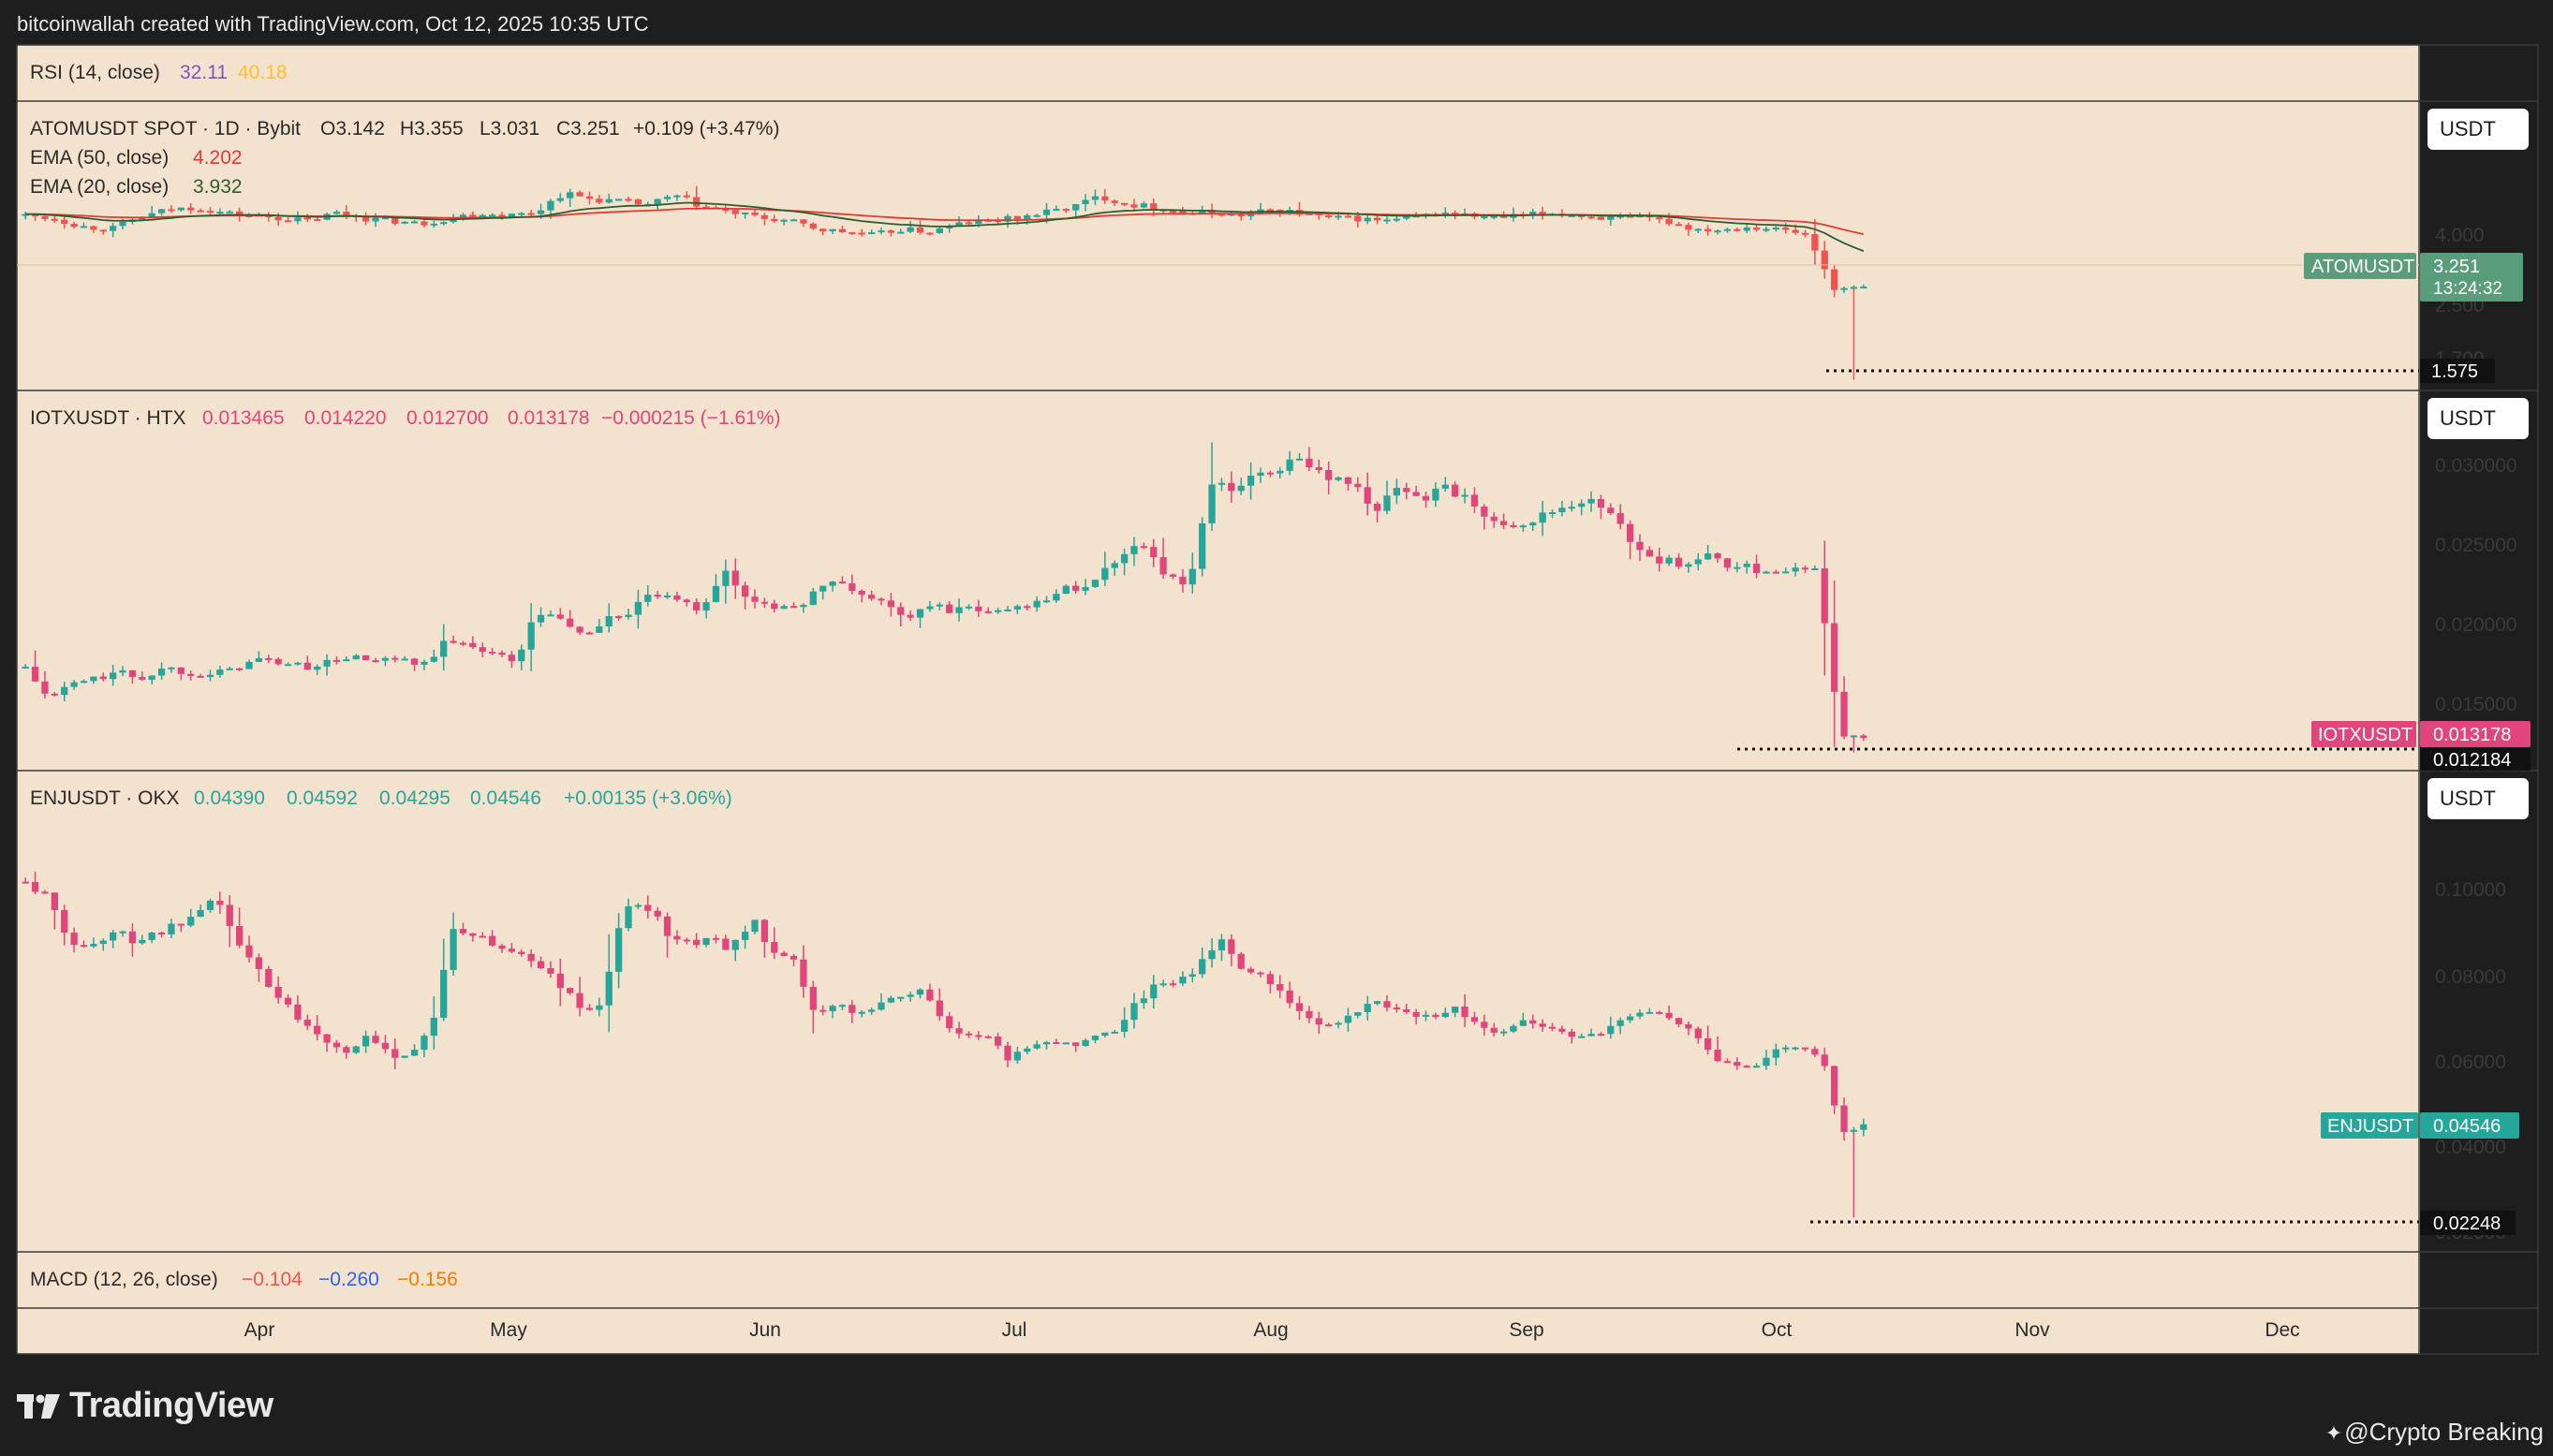  What do you see at coordinates (352, 129) in the screenshot?
I see `atom-open: O3.142` at bounding box center [352, 129].